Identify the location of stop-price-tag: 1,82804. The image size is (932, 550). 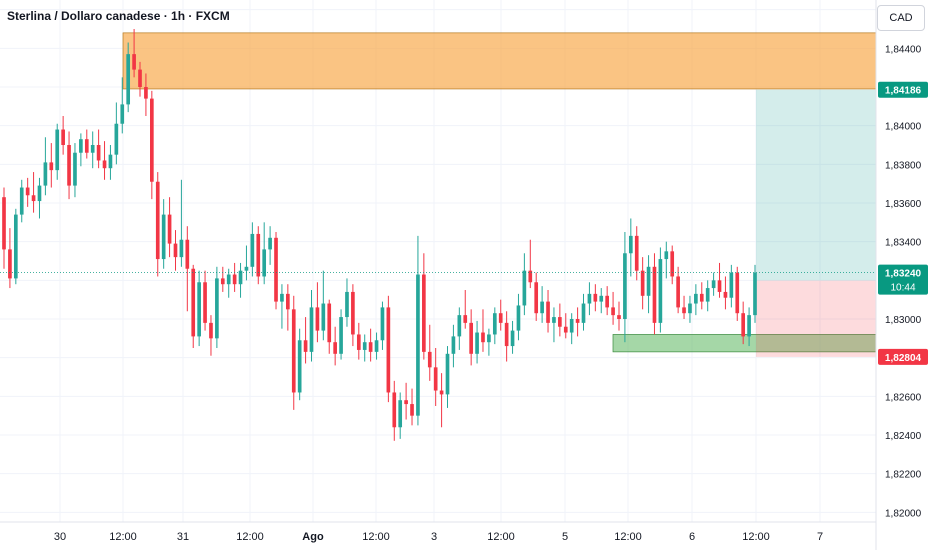
(903, 358).